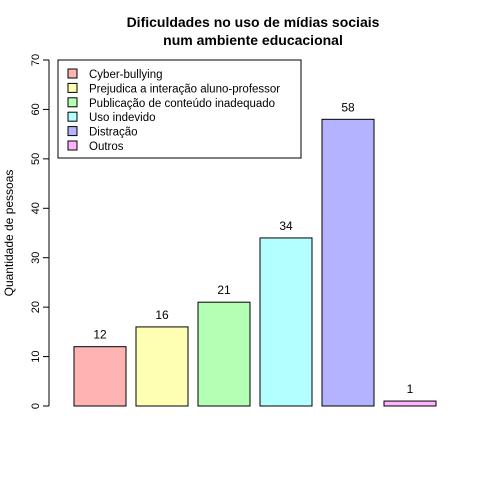 This screenshot has width=480, height=480. Describe the element at coordinates (410, 389) in the screenshot. I see `bar-value-label: 1` at that location.